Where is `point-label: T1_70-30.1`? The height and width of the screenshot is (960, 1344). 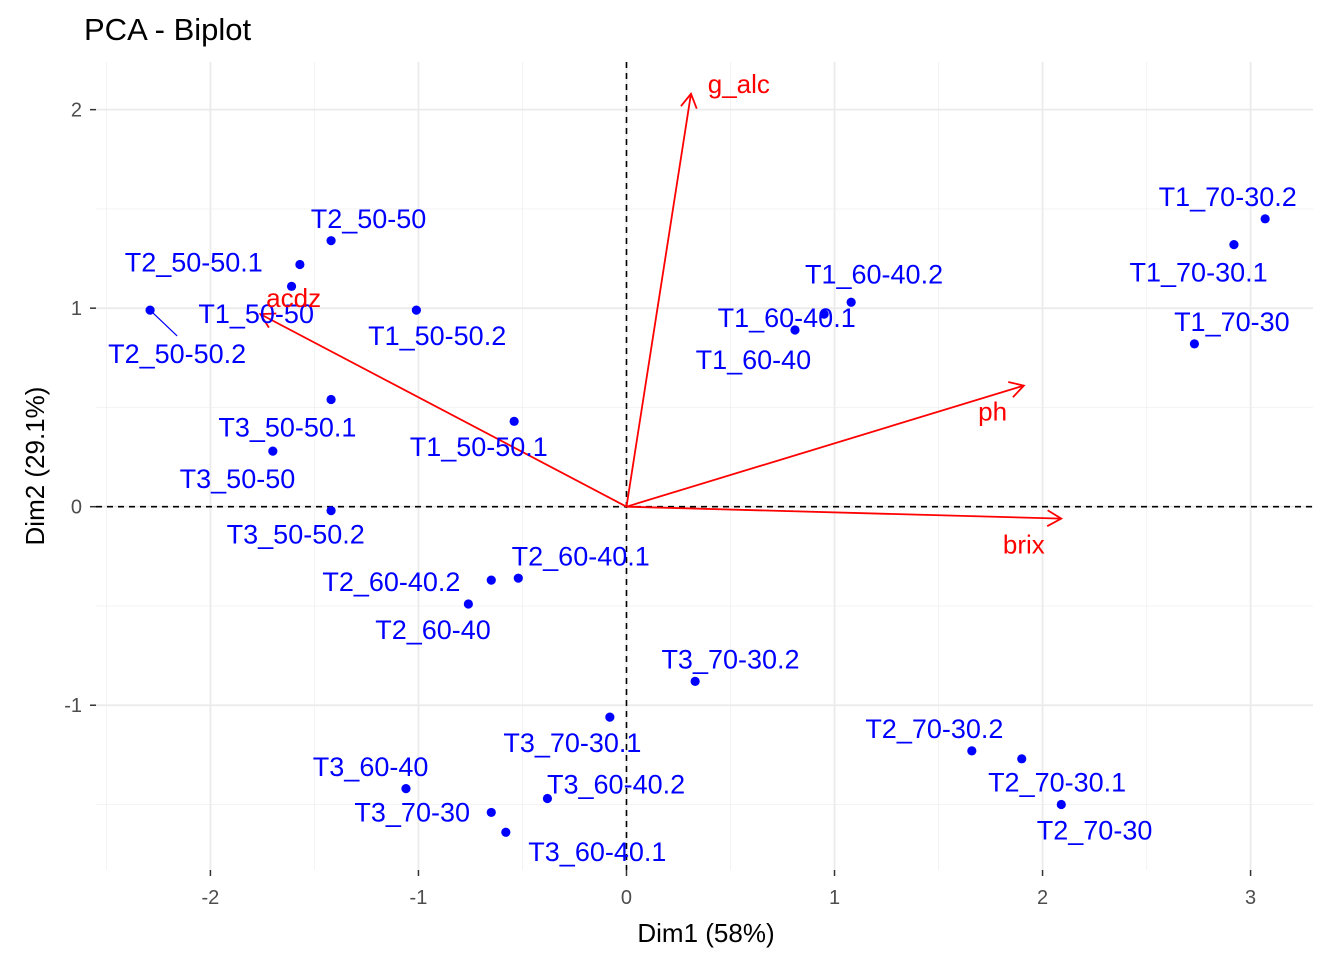 point-label: T1_70-30.1 is located at coordinates (1199, 272).